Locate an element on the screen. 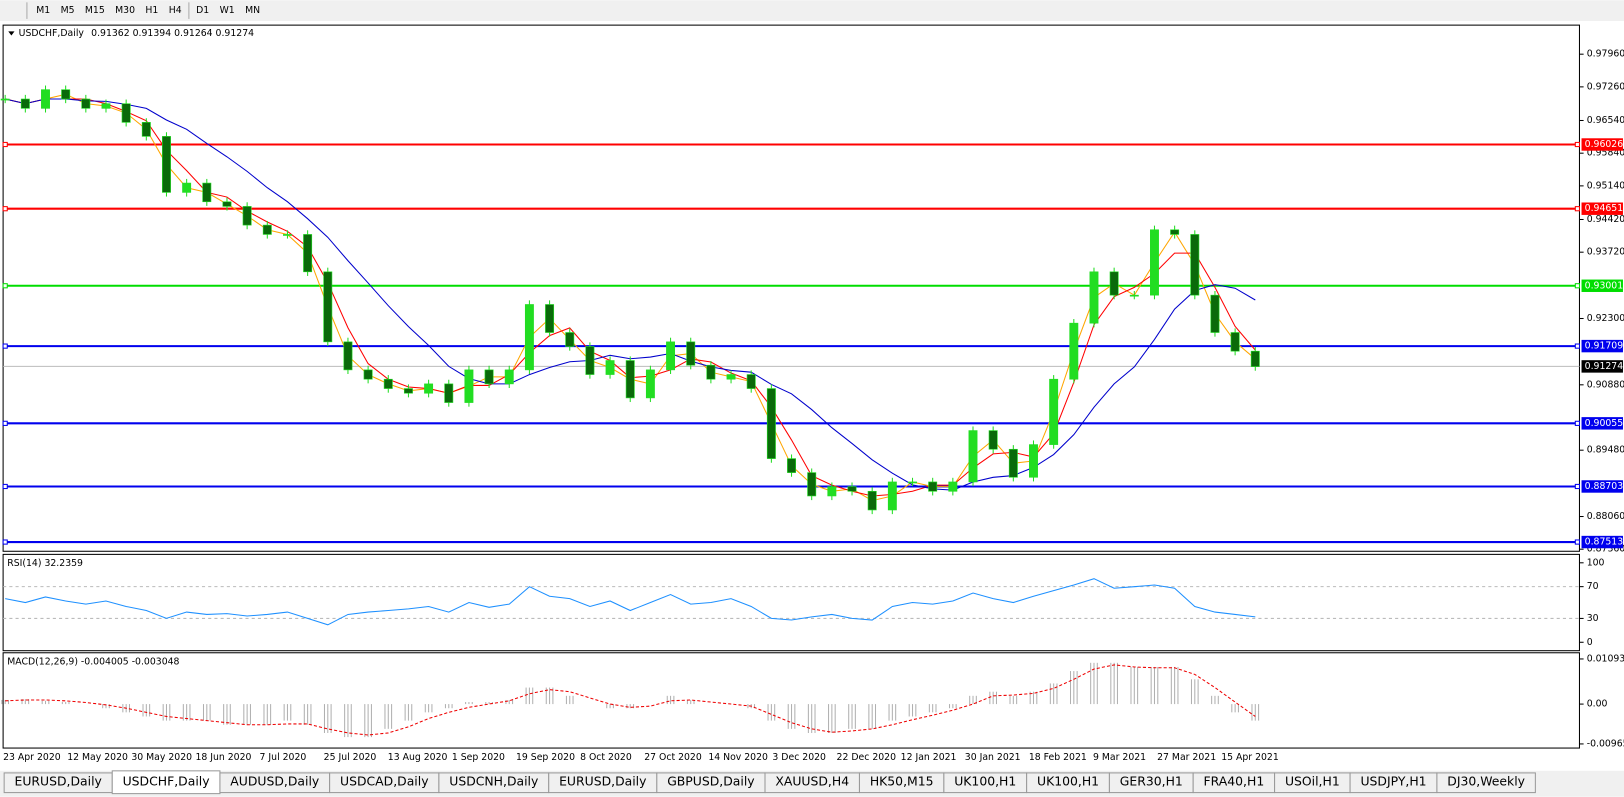  x-tick-label: 12 Jan 2021 is located at coordinates (929, 757).